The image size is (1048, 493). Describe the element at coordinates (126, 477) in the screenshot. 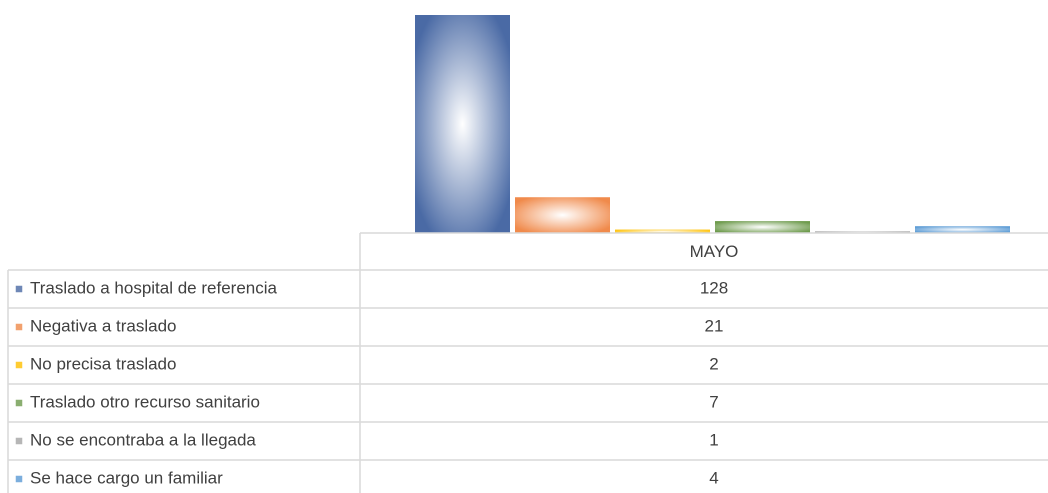

I see `legend-label: Se hace cargo un familiar` at that location.